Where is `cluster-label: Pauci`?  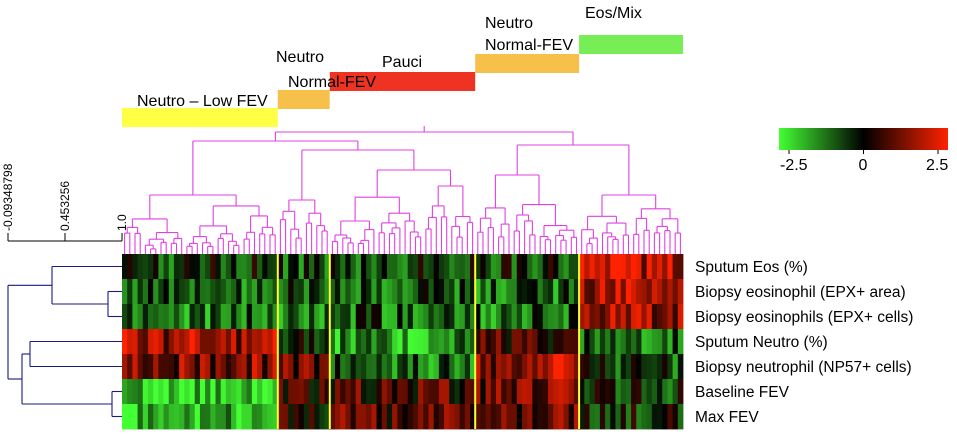 cluster-label: Pauci is located at coordinates (402, 62).